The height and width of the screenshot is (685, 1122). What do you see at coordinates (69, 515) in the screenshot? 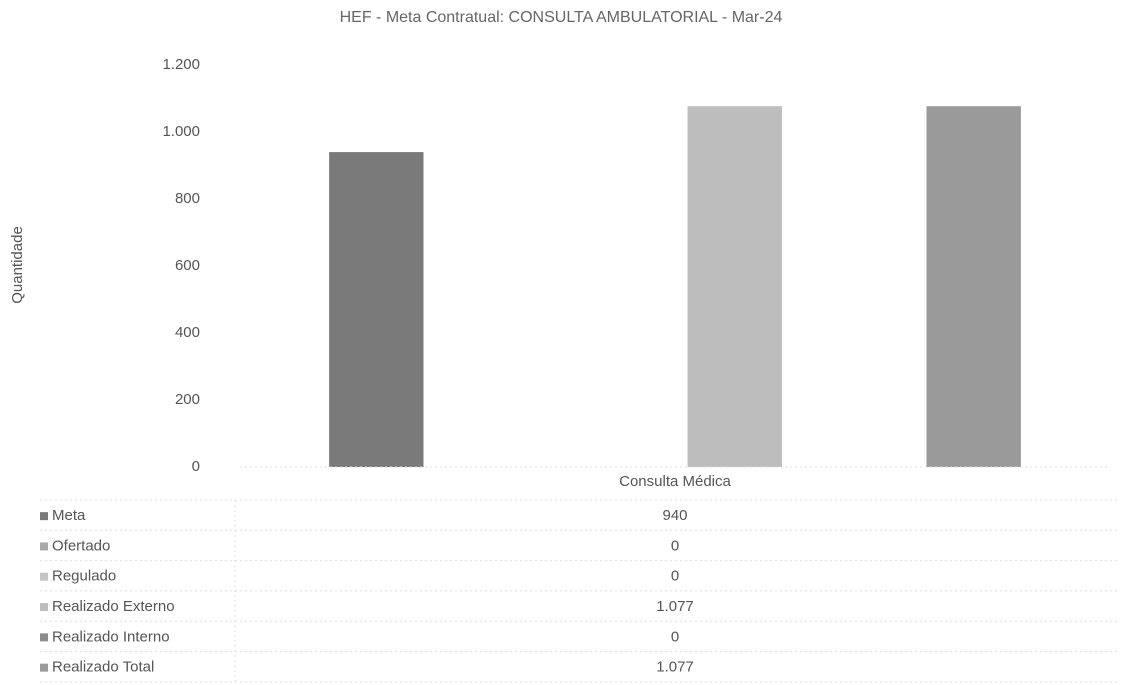
I see `legend-label: Meta` at bounding box center [69, 515].